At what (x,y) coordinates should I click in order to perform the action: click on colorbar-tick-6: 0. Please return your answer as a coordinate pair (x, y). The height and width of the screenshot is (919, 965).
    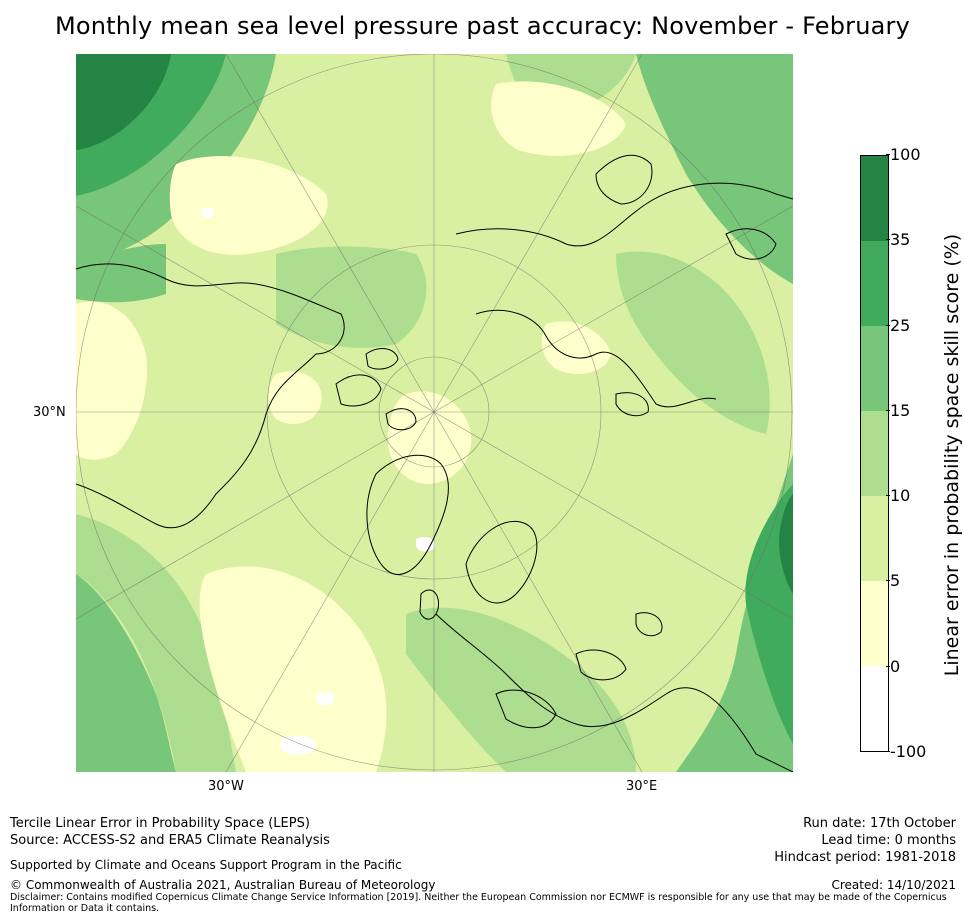
    Looking at the image, I should click on (893, 666).